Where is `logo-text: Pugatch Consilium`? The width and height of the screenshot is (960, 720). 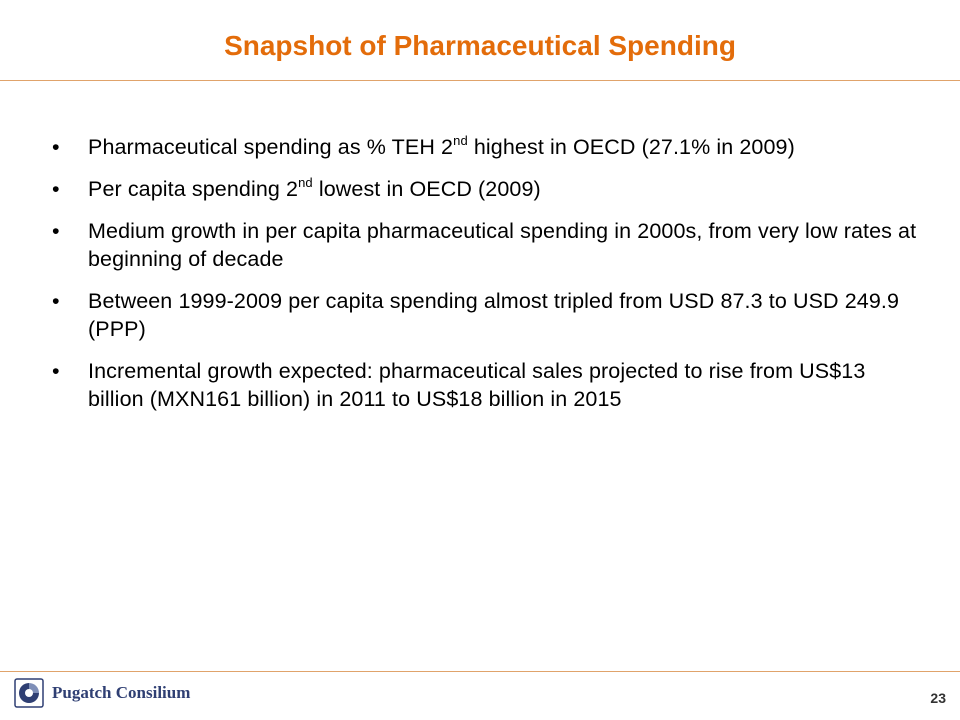 logo-text: Pugatch Consilium is located at coordinates (121, 692).